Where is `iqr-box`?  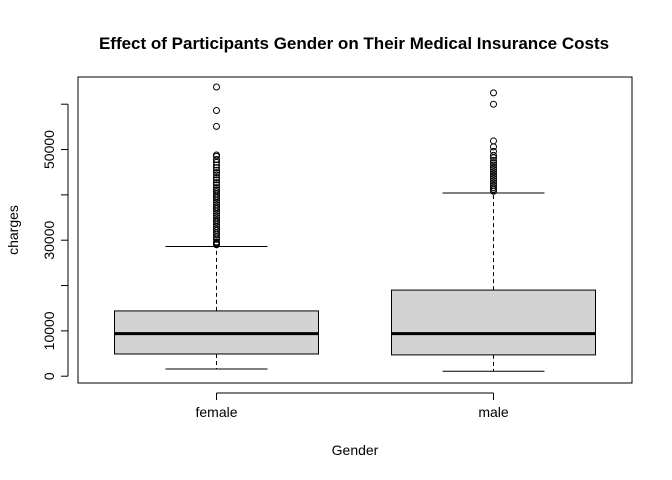 iqr-box is located at coordinates (493, 322).